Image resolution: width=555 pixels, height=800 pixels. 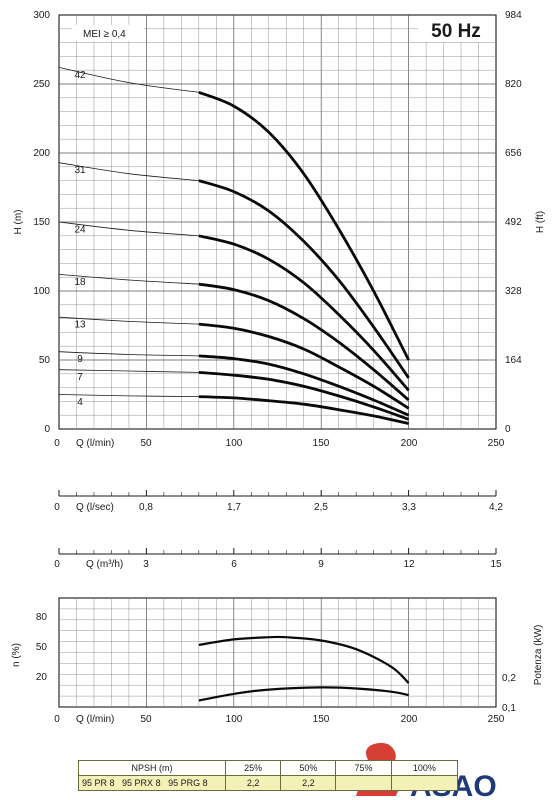 What do you see at coordinates (308, 768) in the screenshot?
I see `npsh-header-cell: 50%` at bounding box center [308, 768].